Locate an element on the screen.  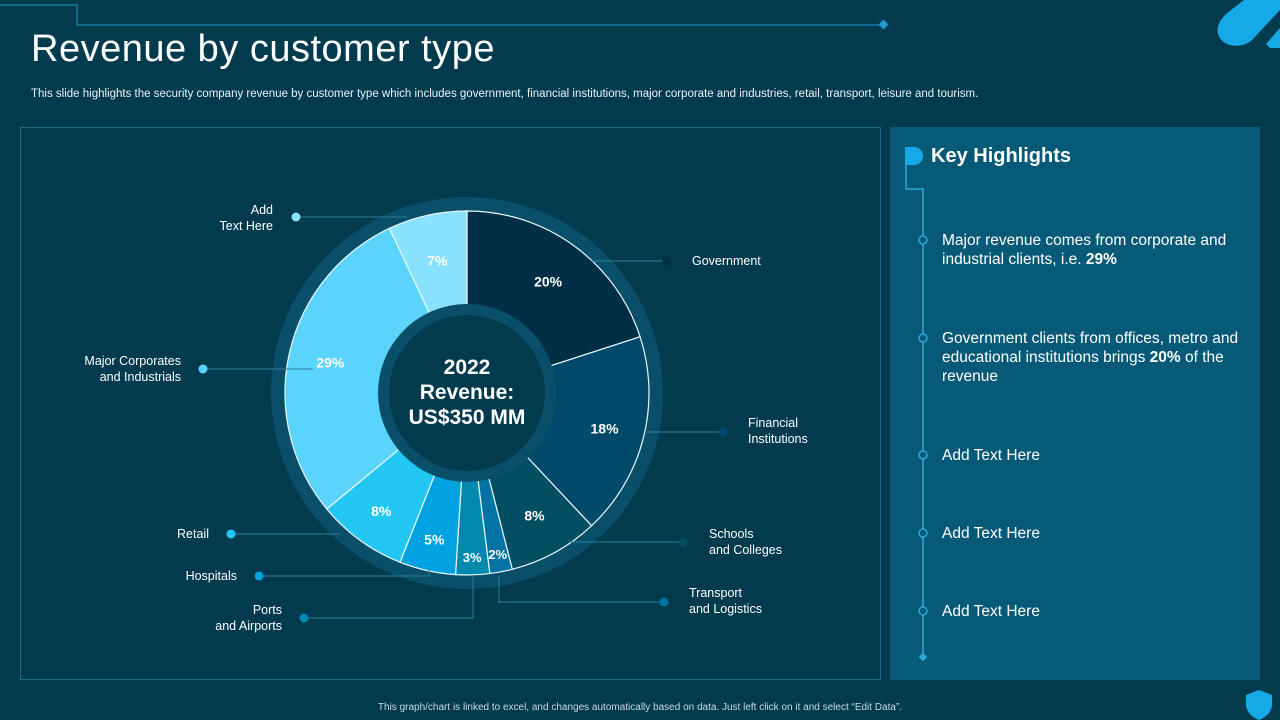
slice-value-label: 2% is located at coordinates (497, 554).